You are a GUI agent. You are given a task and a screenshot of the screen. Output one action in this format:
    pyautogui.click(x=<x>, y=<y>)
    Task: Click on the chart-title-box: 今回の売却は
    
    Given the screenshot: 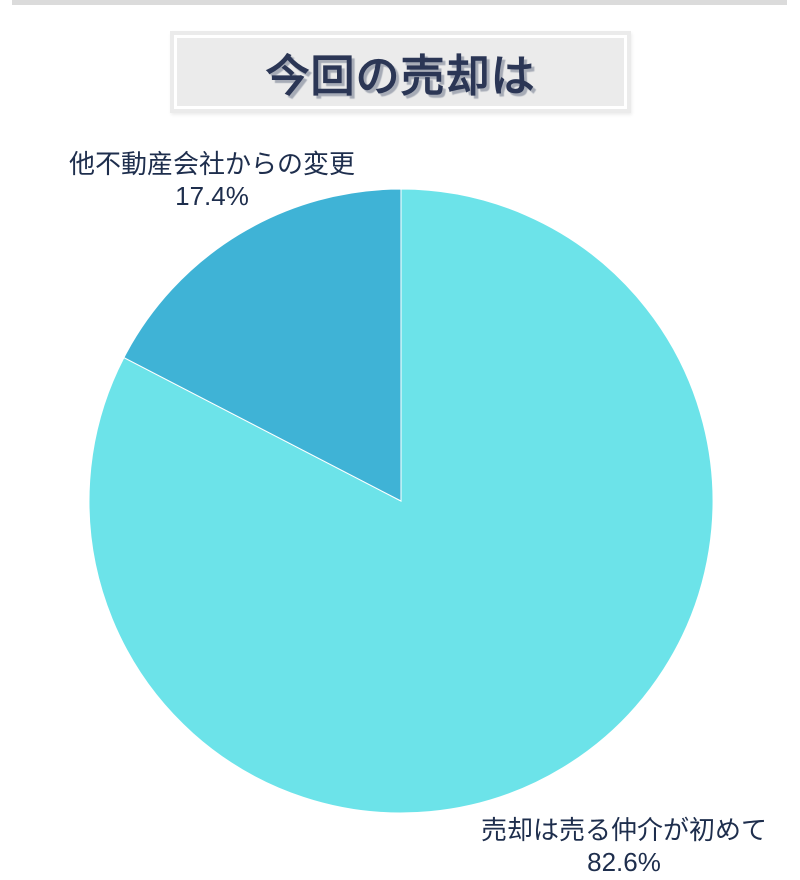 What is the action you would take?
    pyautogui.click(x=400, y=72)
    